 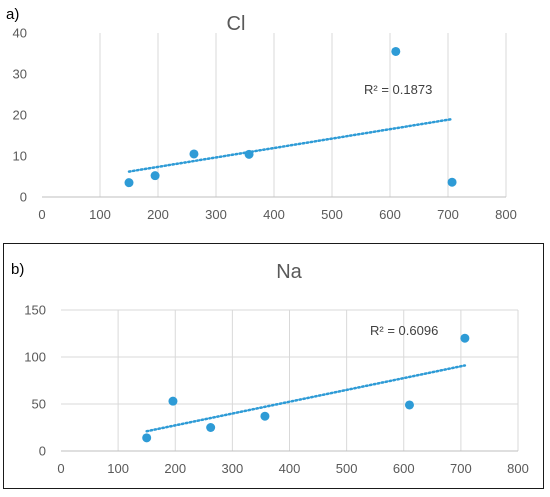 What do you see at coordinates (20, 115) in the screenshot?
I see `y-tick-label: 20` at bounding box center [20, 115].